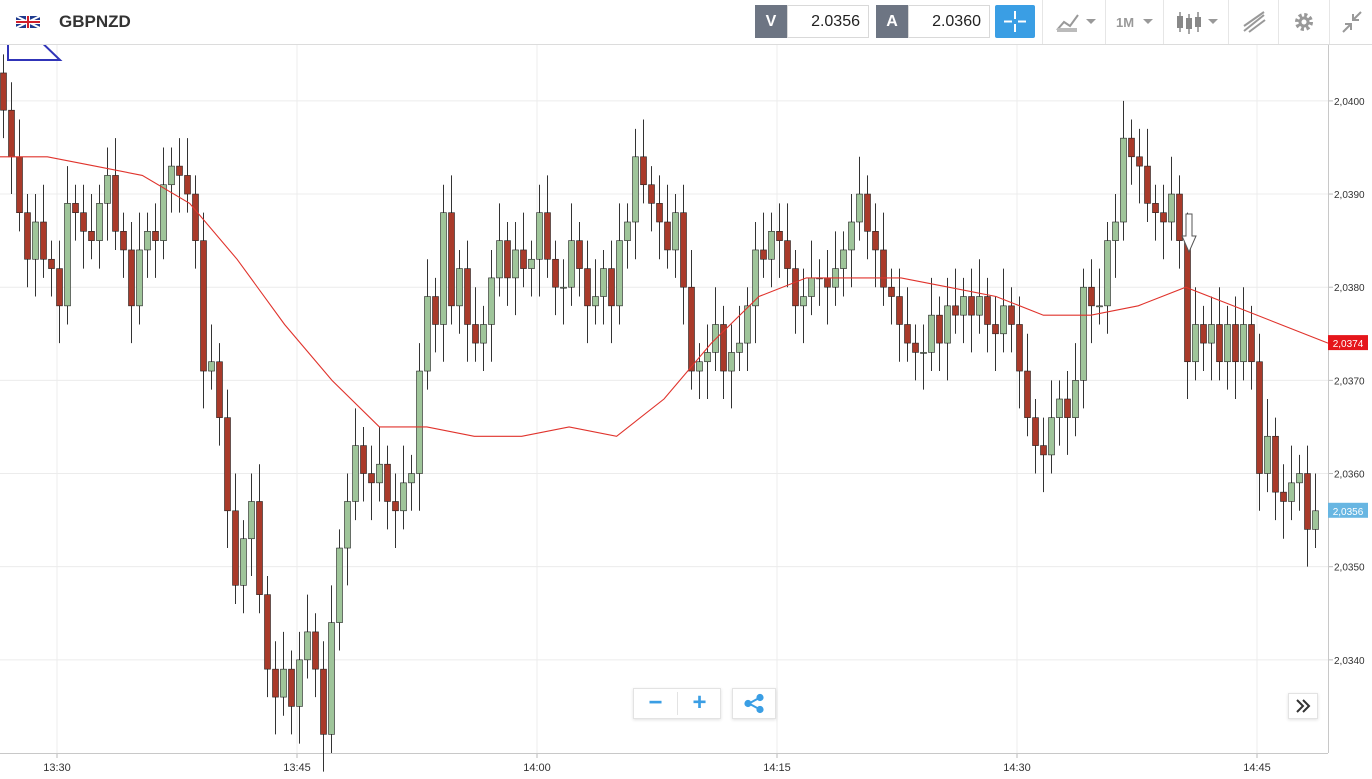  What do you see at coordinates (1349, 568) in the screenshot?
I see `y-tick-label: 2,0350` at bounding box center [1349, 568].